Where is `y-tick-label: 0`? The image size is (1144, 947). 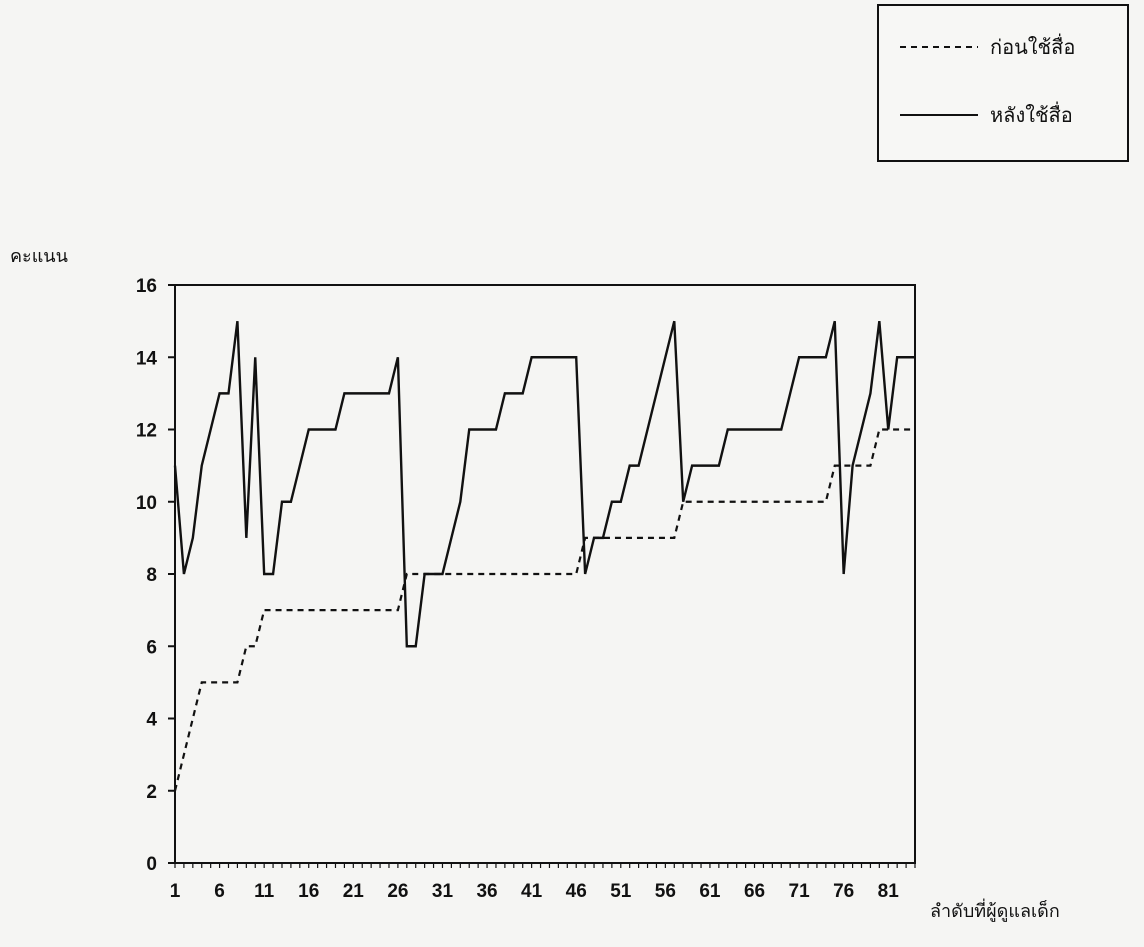 y-tick-label: 0 is located at coordinates (151, 864).